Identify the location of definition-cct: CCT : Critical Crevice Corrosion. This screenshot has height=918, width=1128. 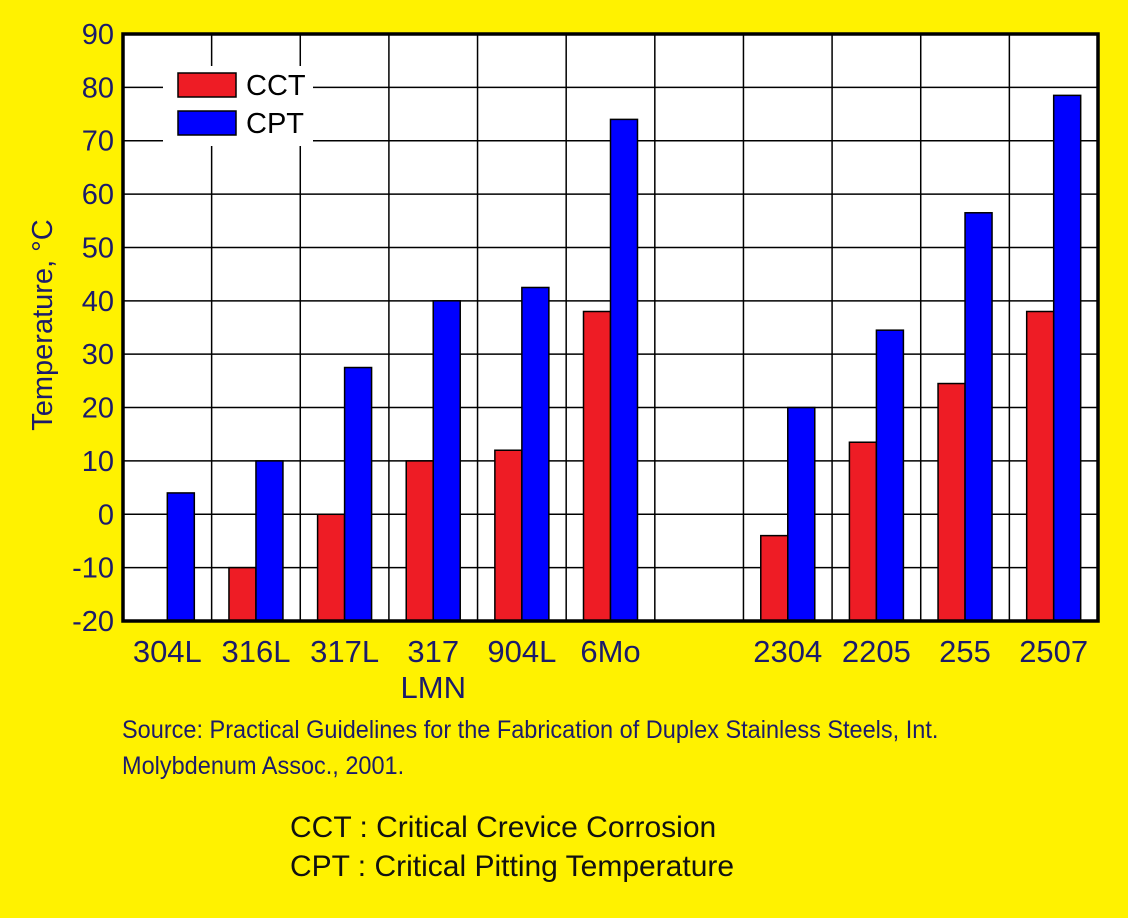
(503, 827).